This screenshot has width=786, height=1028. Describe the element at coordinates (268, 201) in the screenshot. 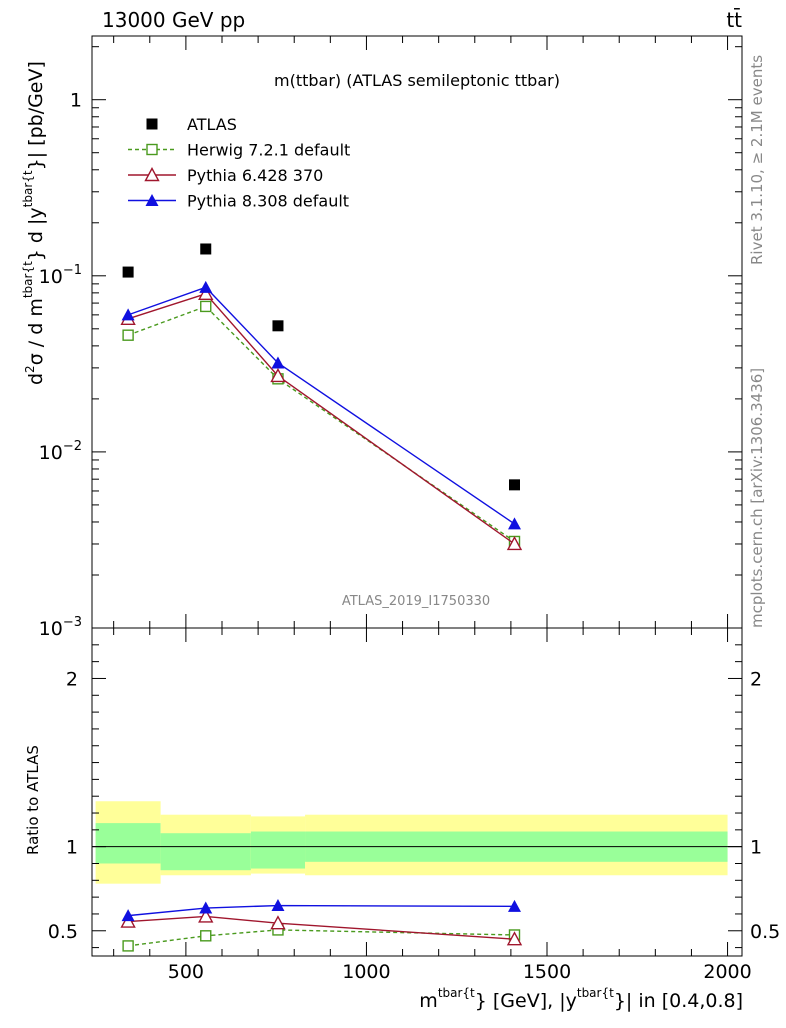

I see `legend-label: Pythia 8.308 default` at that location.